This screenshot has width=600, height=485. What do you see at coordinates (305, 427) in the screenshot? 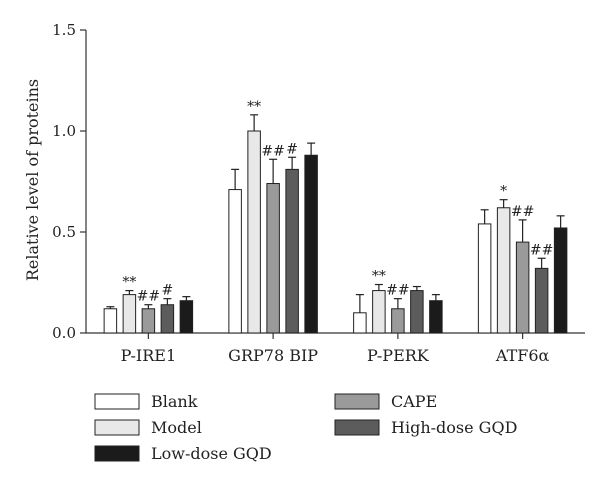
I see `legend: Blank CAPE Model High-dose GQD Low-dose GQD` at bounding box center [305, 427].